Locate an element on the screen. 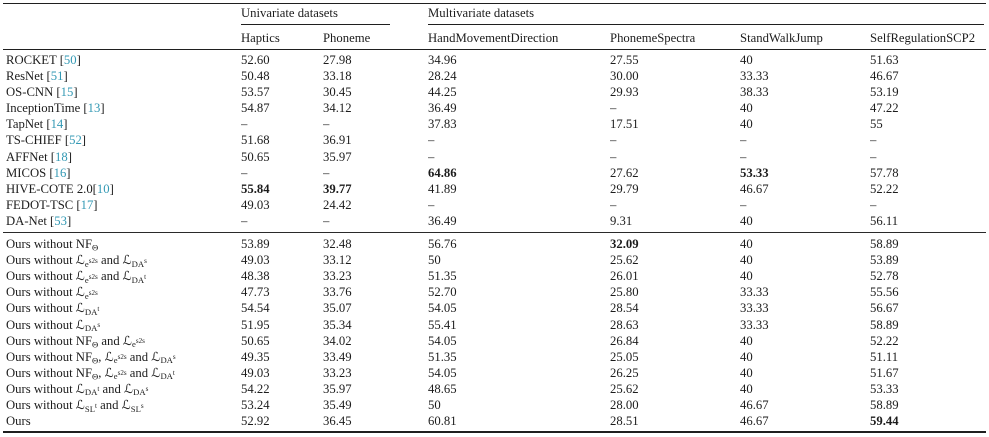 The image size is (989, 437). value-cell: 55.56 is located at coordinates (884, 292).